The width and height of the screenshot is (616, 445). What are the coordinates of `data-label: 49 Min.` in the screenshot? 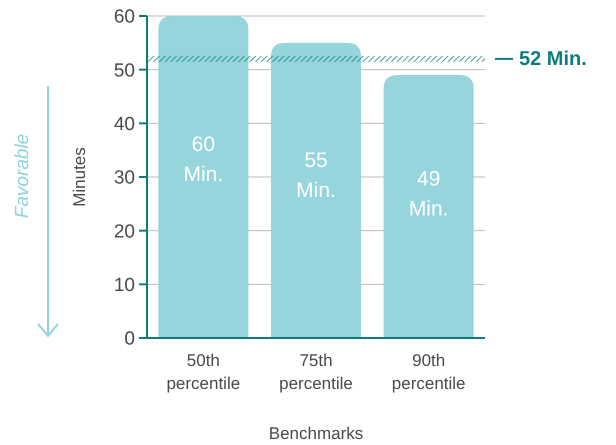 It's located at (428, 193).